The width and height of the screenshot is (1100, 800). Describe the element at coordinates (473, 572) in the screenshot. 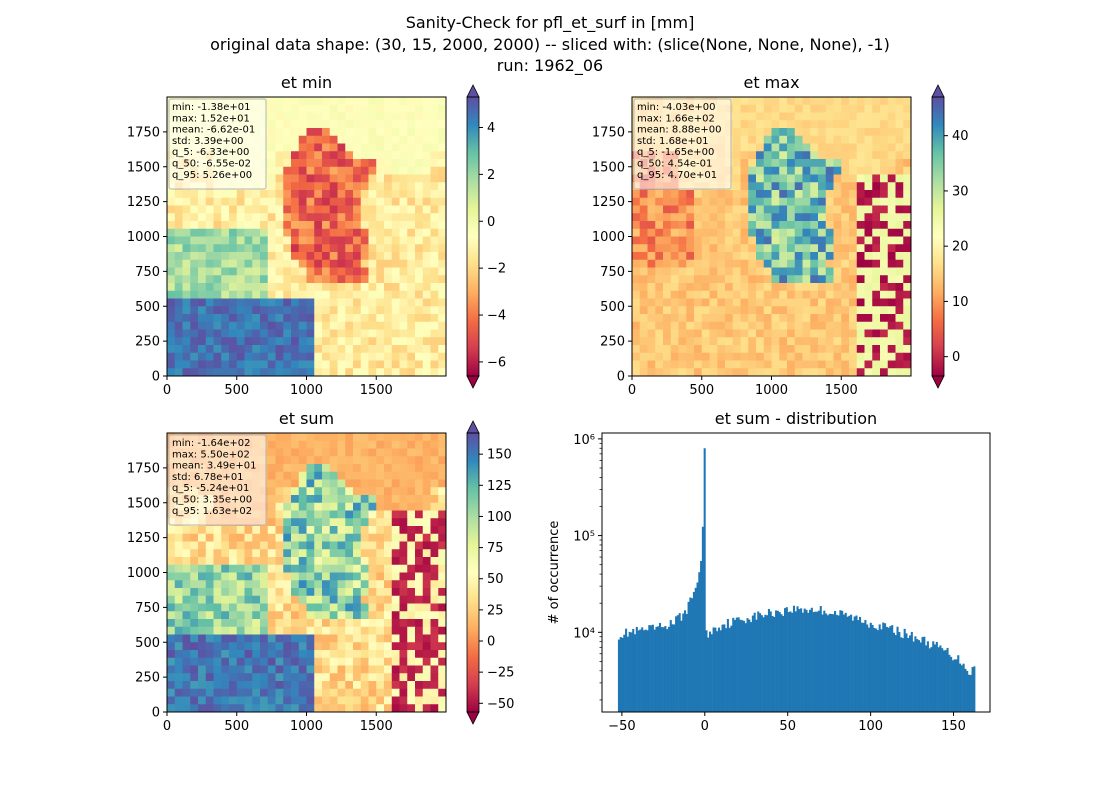

I see `colorbar-frame` at that location.